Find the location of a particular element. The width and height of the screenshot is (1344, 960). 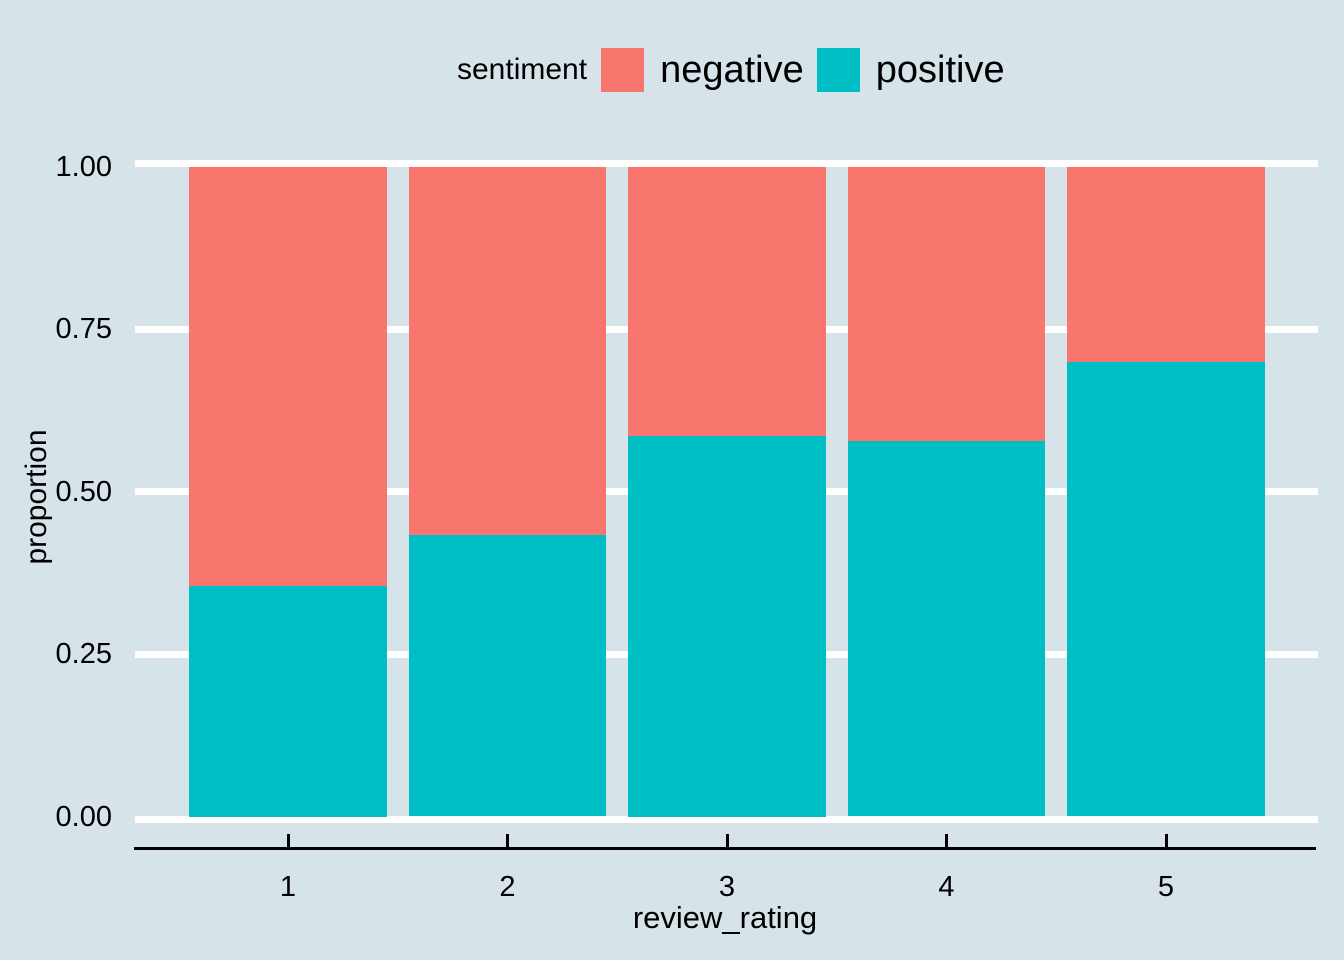

x-tick-label-2: 2 is located at coordinates (507, 887).